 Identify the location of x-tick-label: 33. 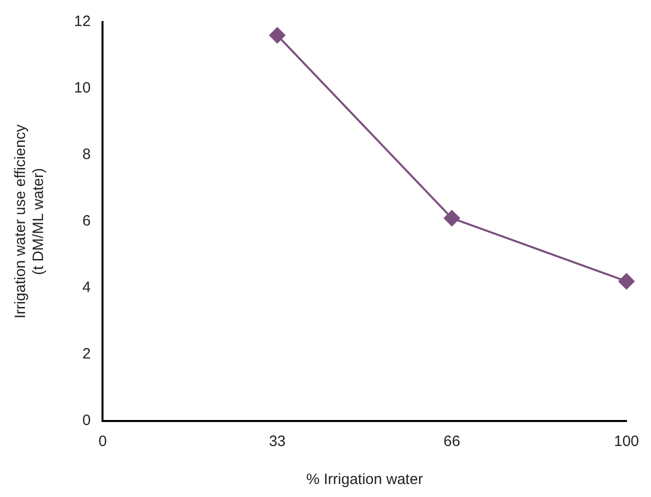
(277, 441).